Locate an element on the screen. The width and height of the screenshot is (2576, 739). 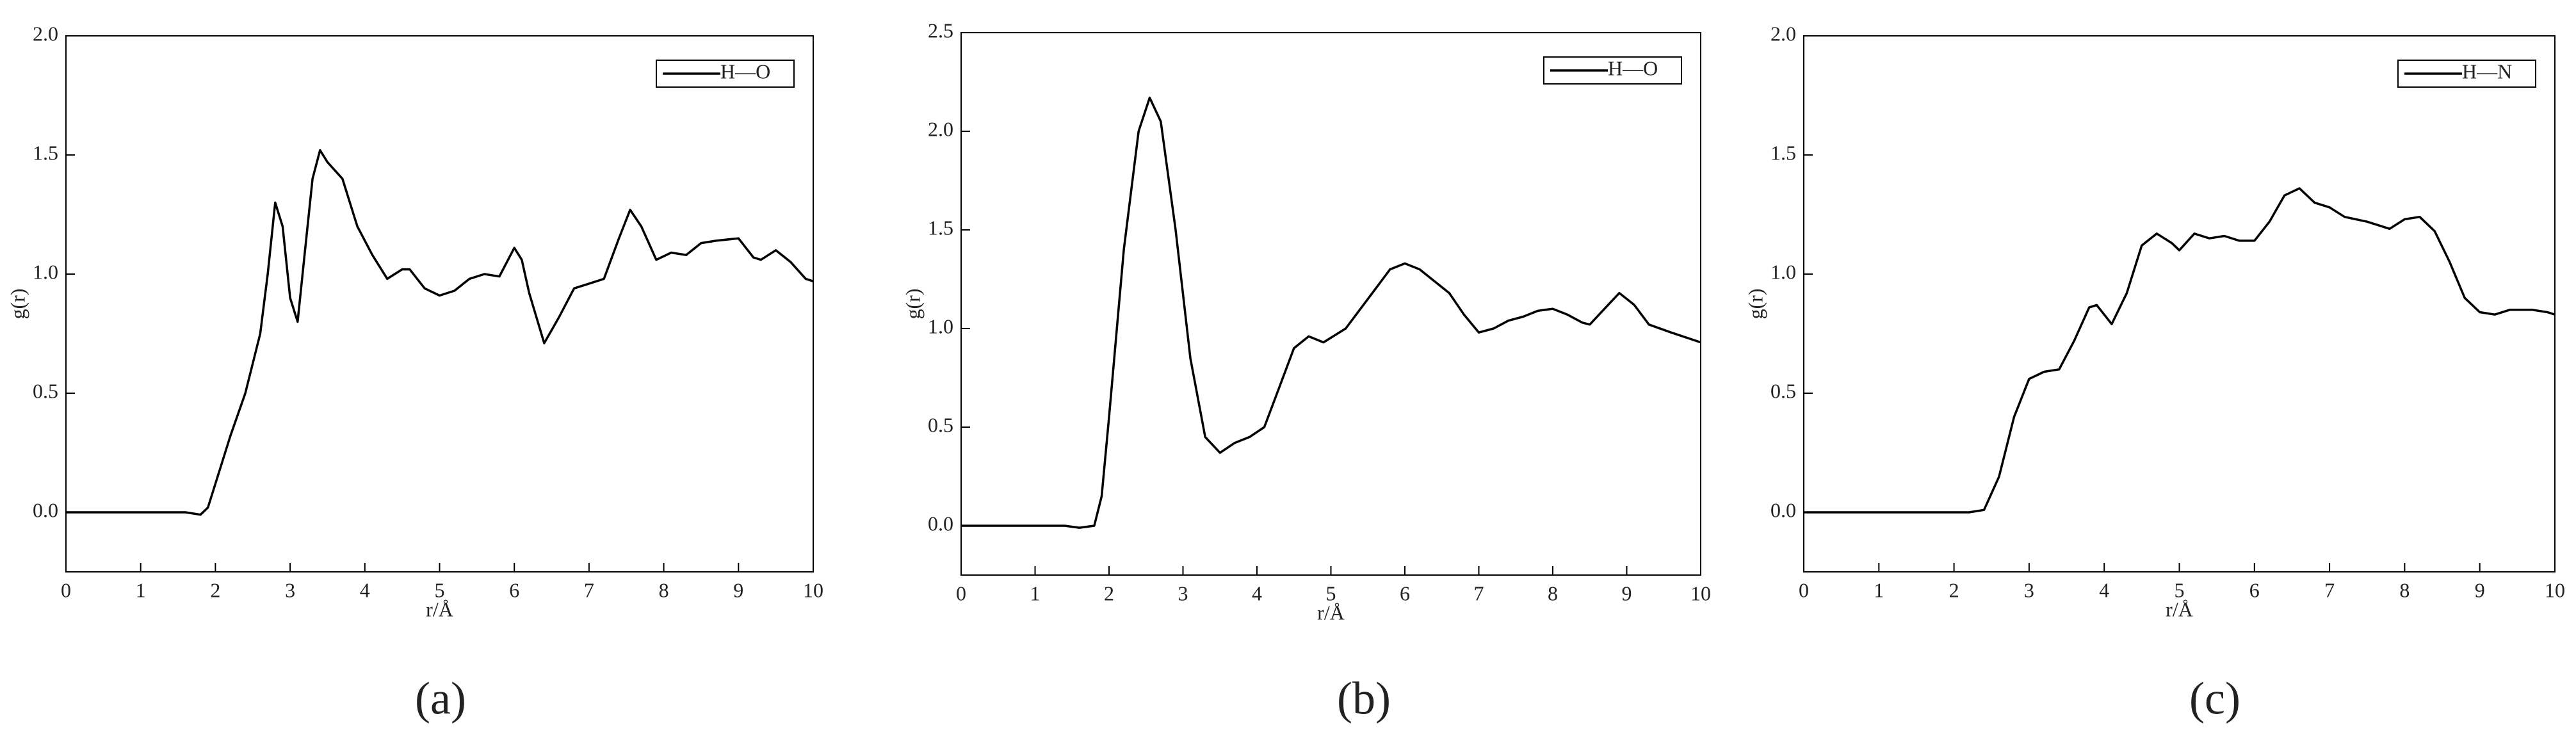
panel-label: (b) is located at coordinates (1364, 698).